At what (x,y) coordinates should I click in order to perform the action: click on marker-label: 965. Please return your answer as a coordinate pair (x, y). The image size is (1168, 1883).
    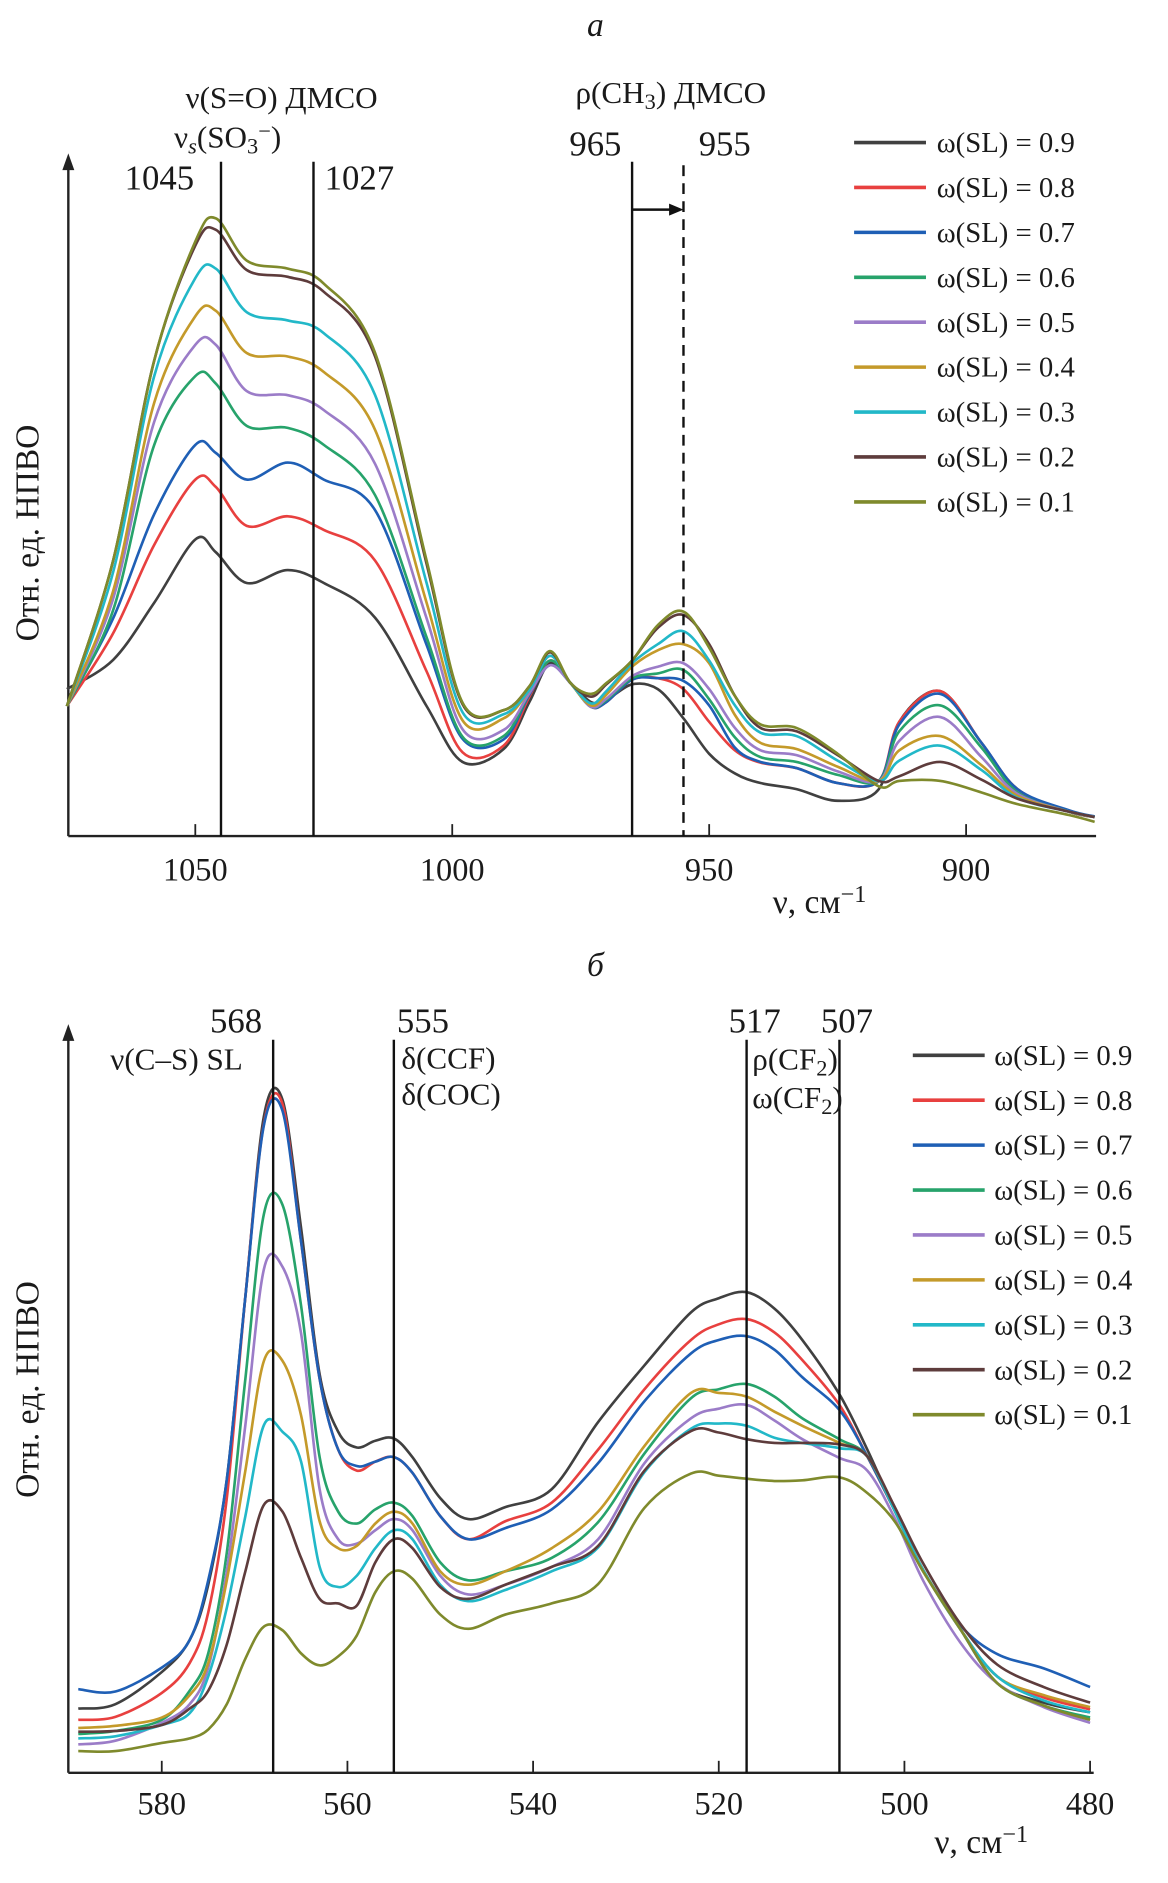
    Looking at the image, I should click on (595, 144).